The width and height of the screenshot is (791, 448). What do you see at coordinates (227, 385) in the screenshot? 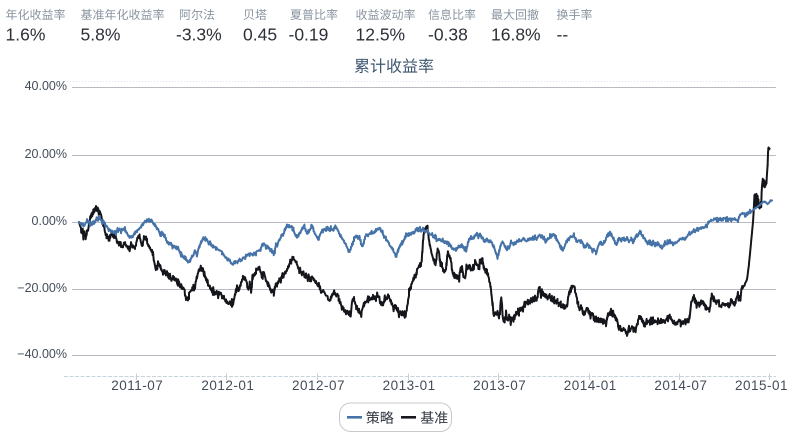
I see `svg-text: 2012-01` at bounding box center [227, 385].